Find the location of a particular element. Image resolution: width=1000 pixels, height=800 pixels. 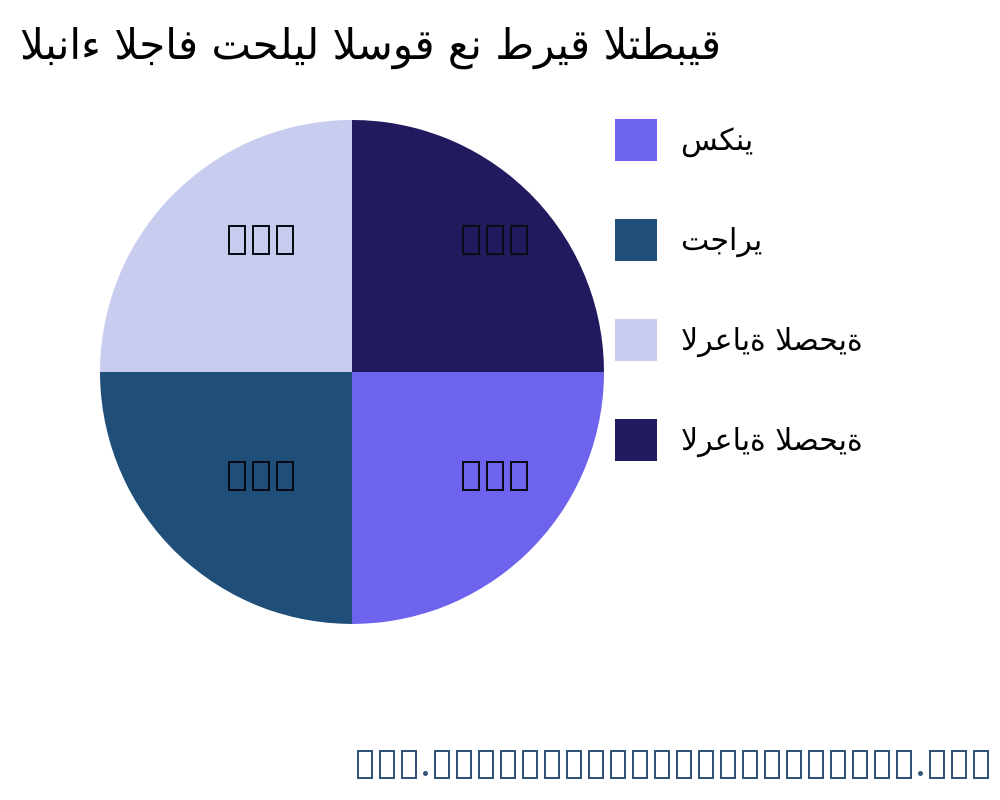

legend-swatch-healthcare-light is located at coordinates (636, 340).